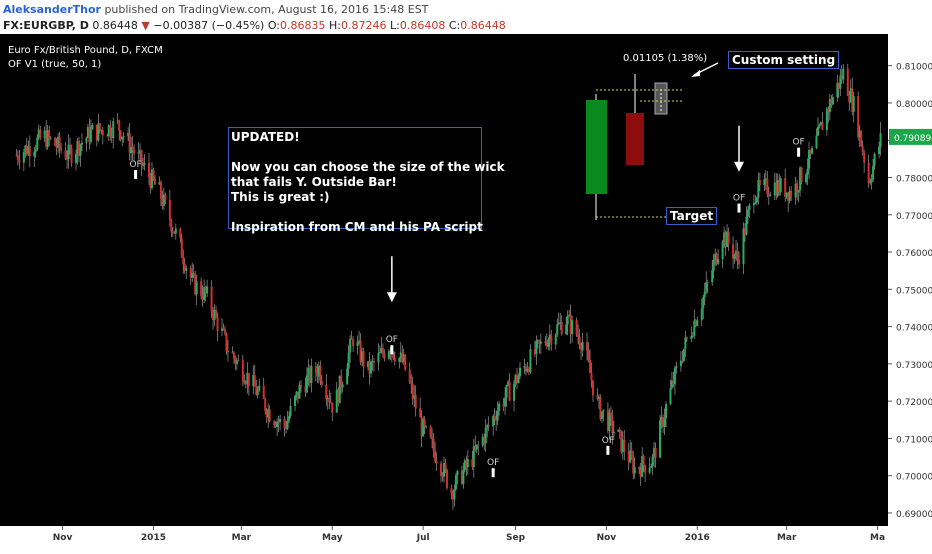 The width and height of the screenshot is (932, 554). What do you see at coordinates (483, 25) in the screenshot?
I see `close-value: 0.86448` at bounding box center [483, 25].